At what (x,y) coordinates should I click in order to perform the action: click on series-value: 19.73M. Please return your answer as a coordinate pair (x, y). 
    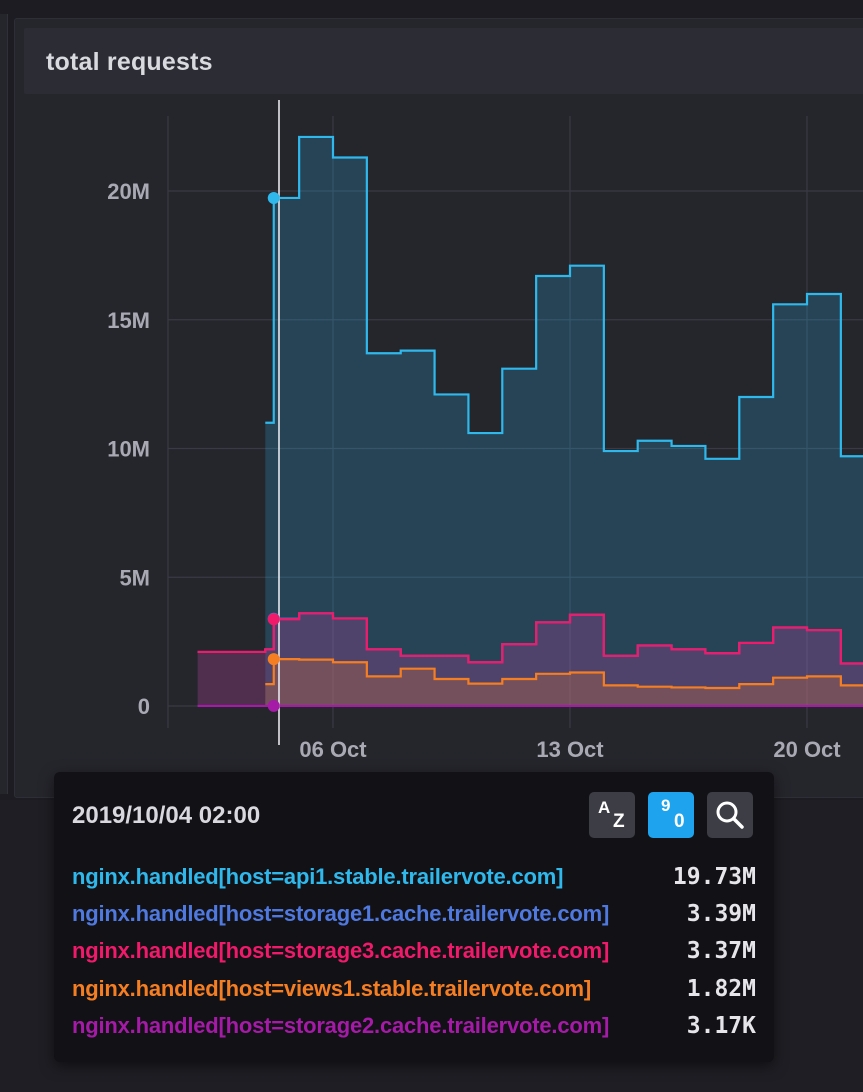
    Looking at the image, I should click on (714, 877).